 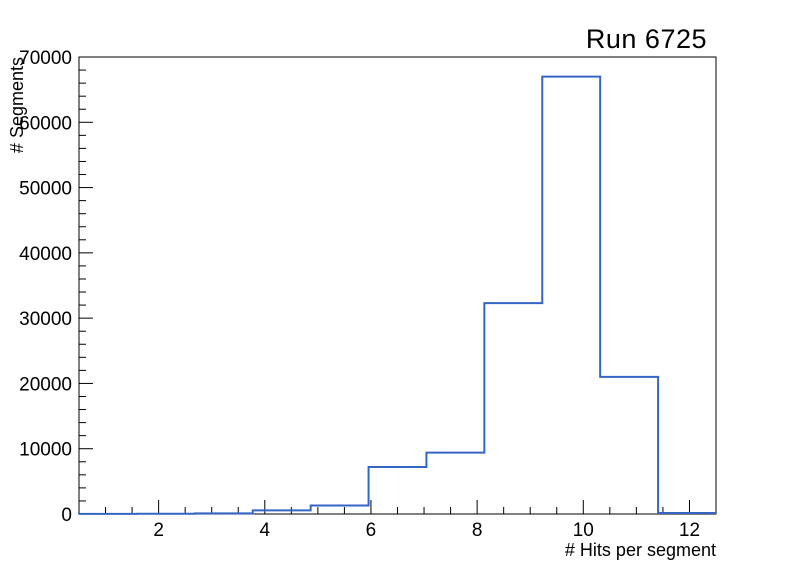 What do you see at coordinates (66, 515) in the screenshot?
I see `y-tick-label: 0` at bounding box center [66, 515].